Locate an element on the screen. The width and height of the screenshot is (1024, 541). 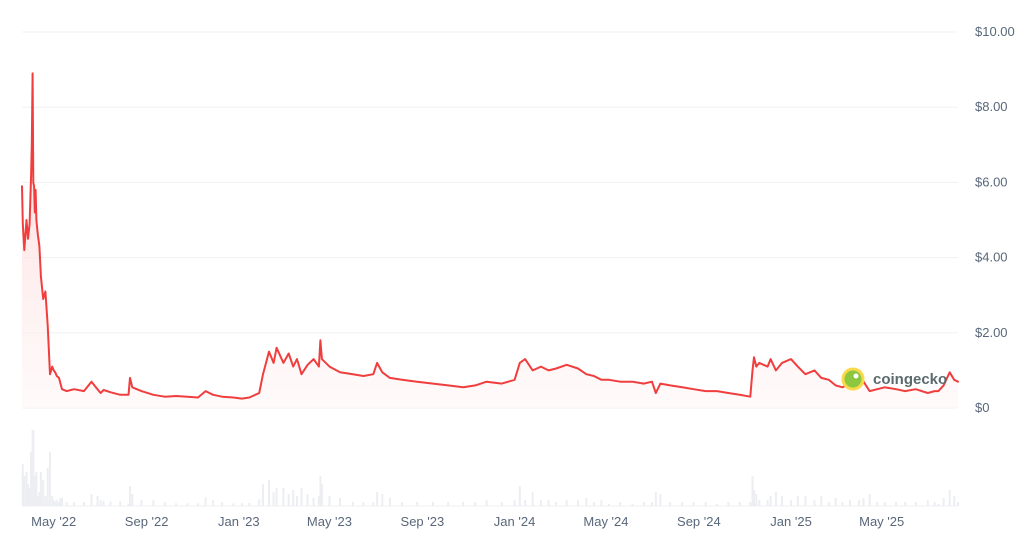
watermark-text: coingecko is located at coordinates (910, 379).